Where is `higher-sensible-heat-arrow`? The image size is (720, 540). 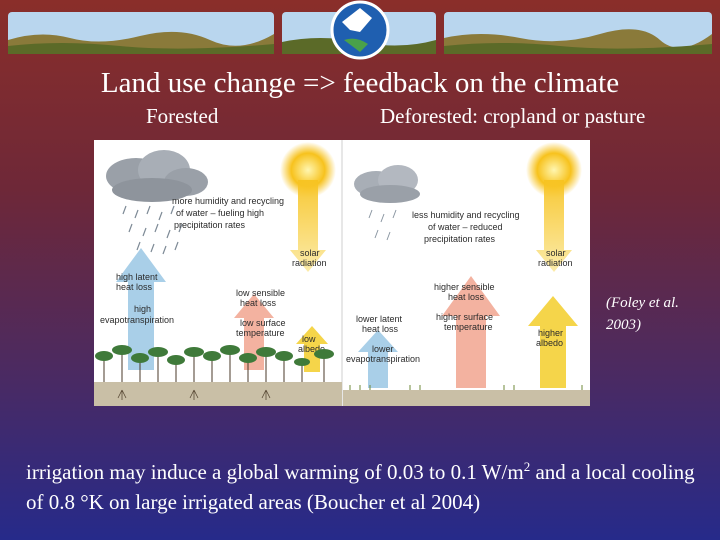 higher-sensible-heat-arrow is located at coordinates (471, 332).